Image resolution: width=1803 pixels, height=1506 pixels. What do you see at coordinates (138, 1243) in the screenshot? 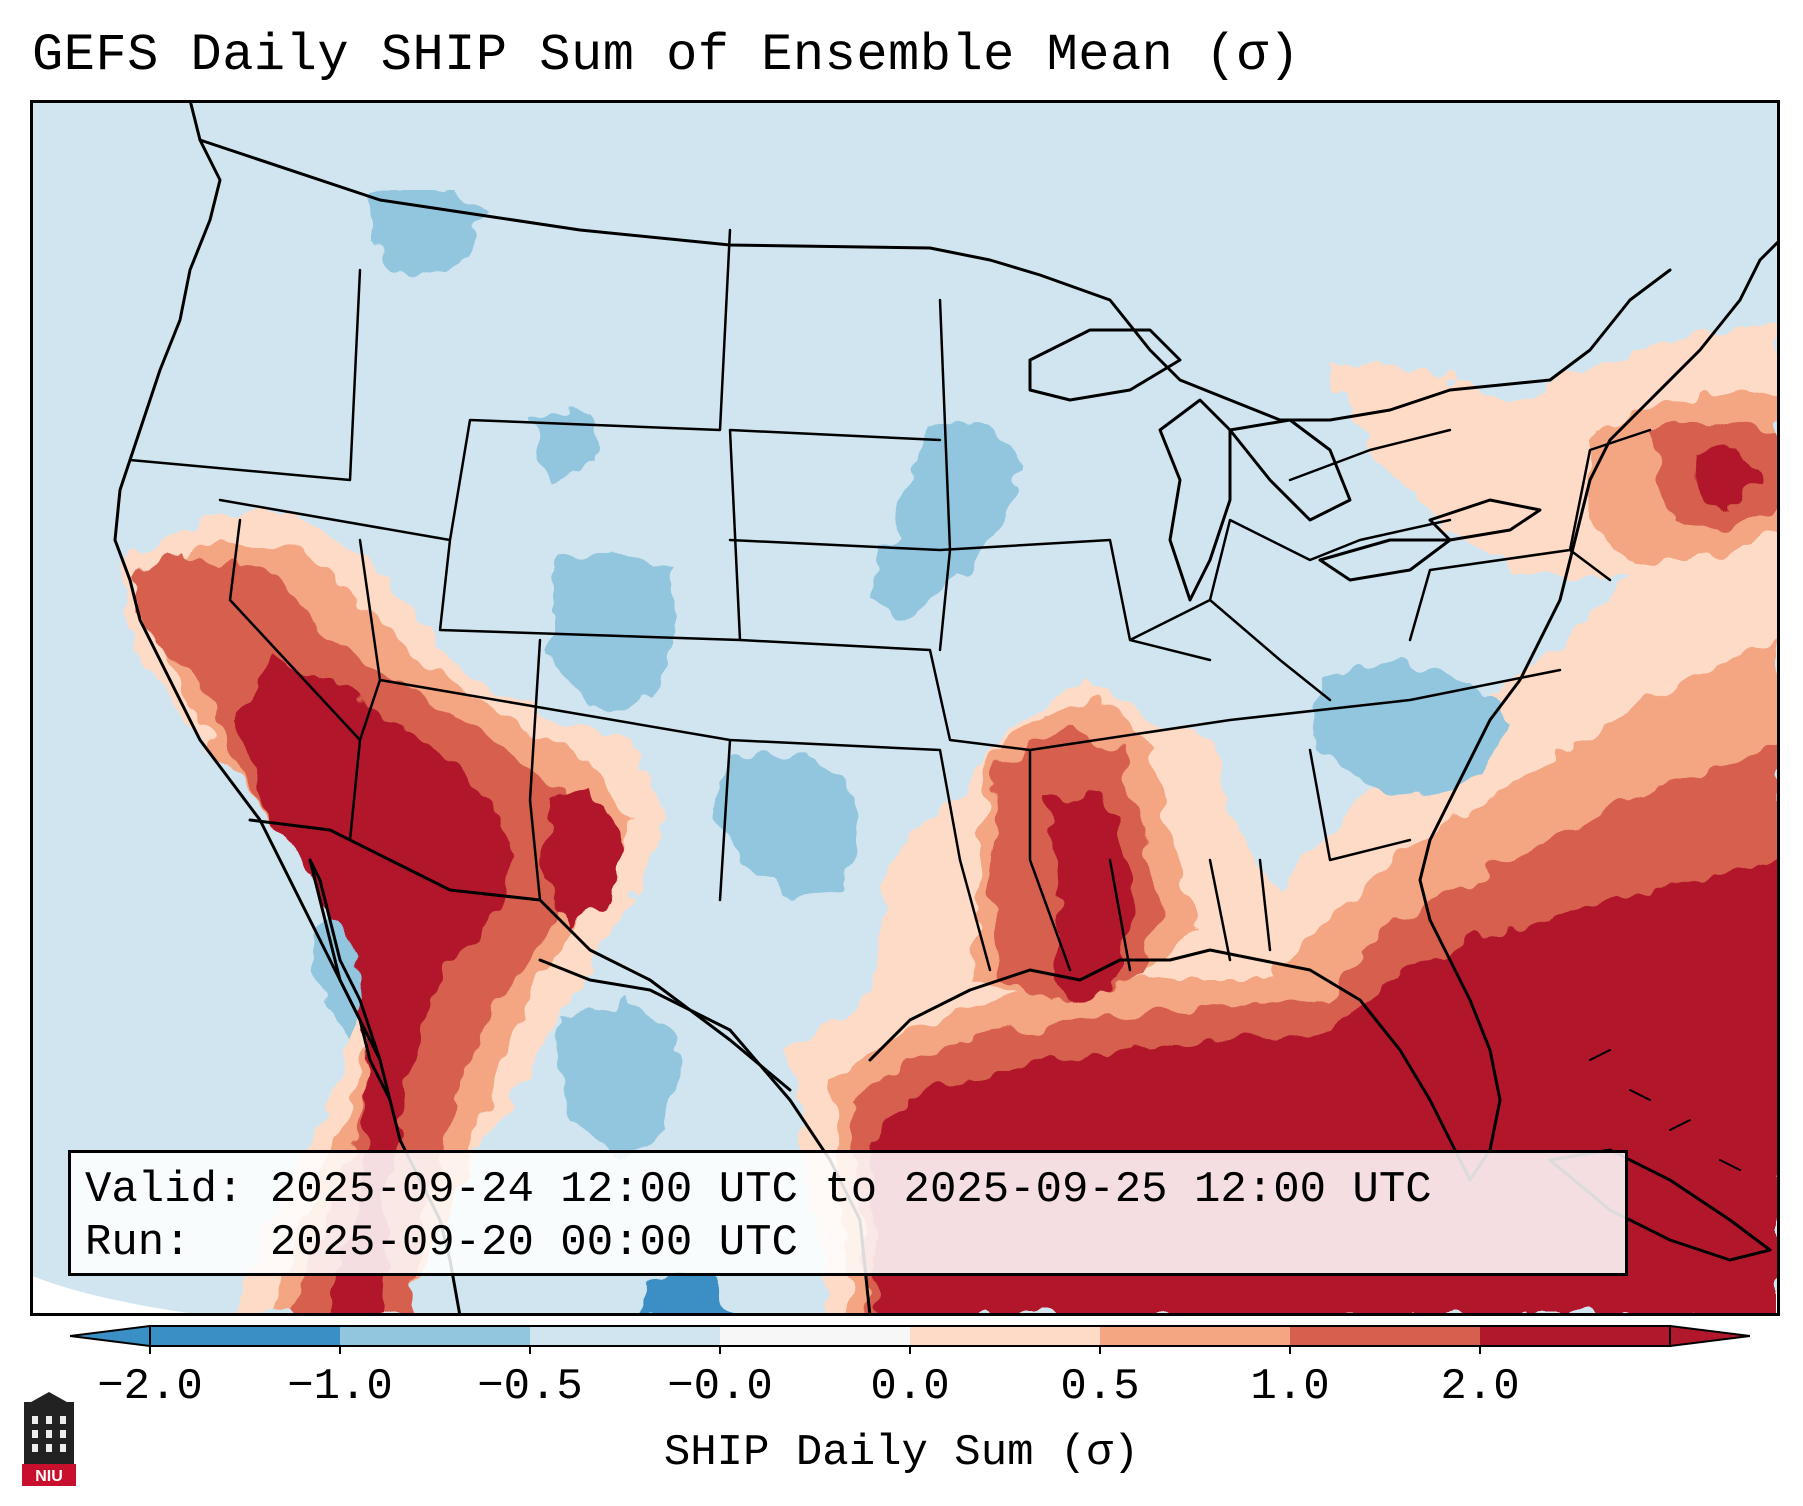
I see `run-label: Run:` at bounding box center [138, 1243].